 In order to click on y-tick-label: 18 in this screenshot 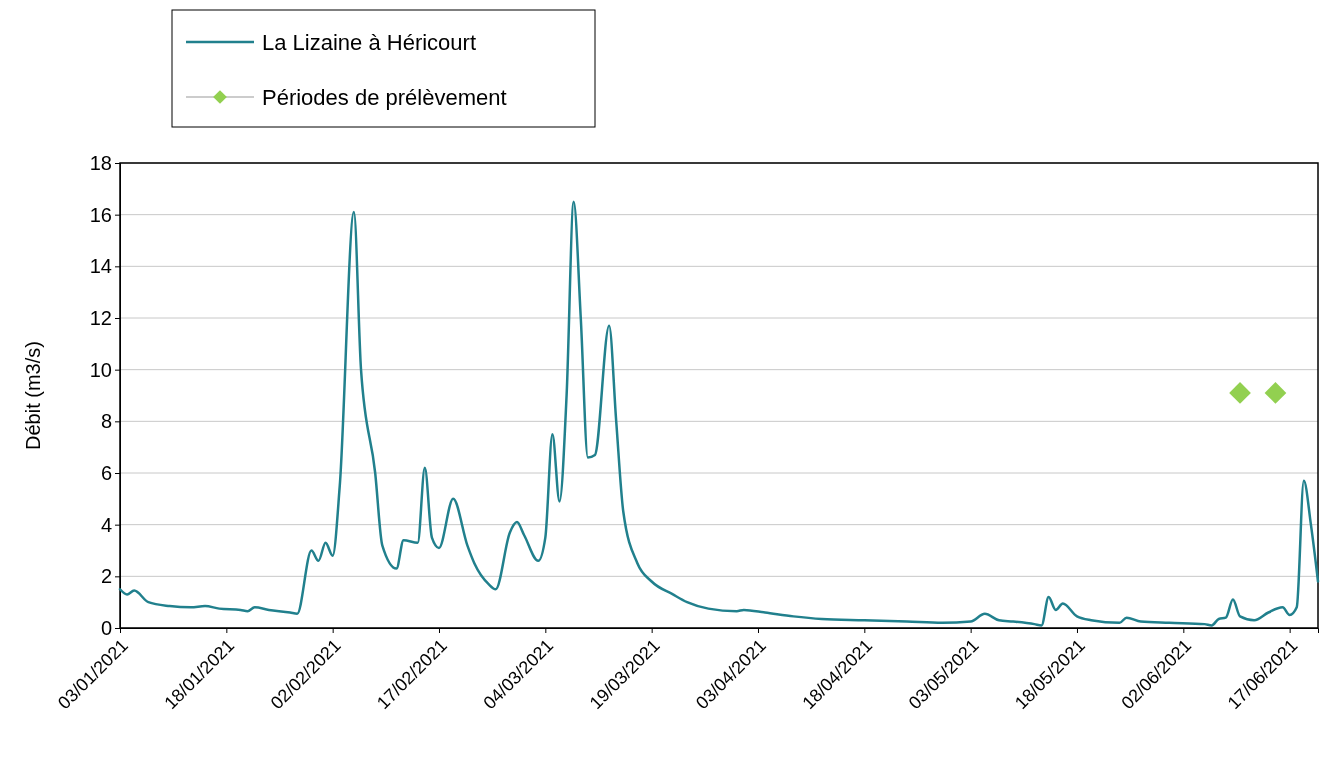, I will do `click(100, 162)`.